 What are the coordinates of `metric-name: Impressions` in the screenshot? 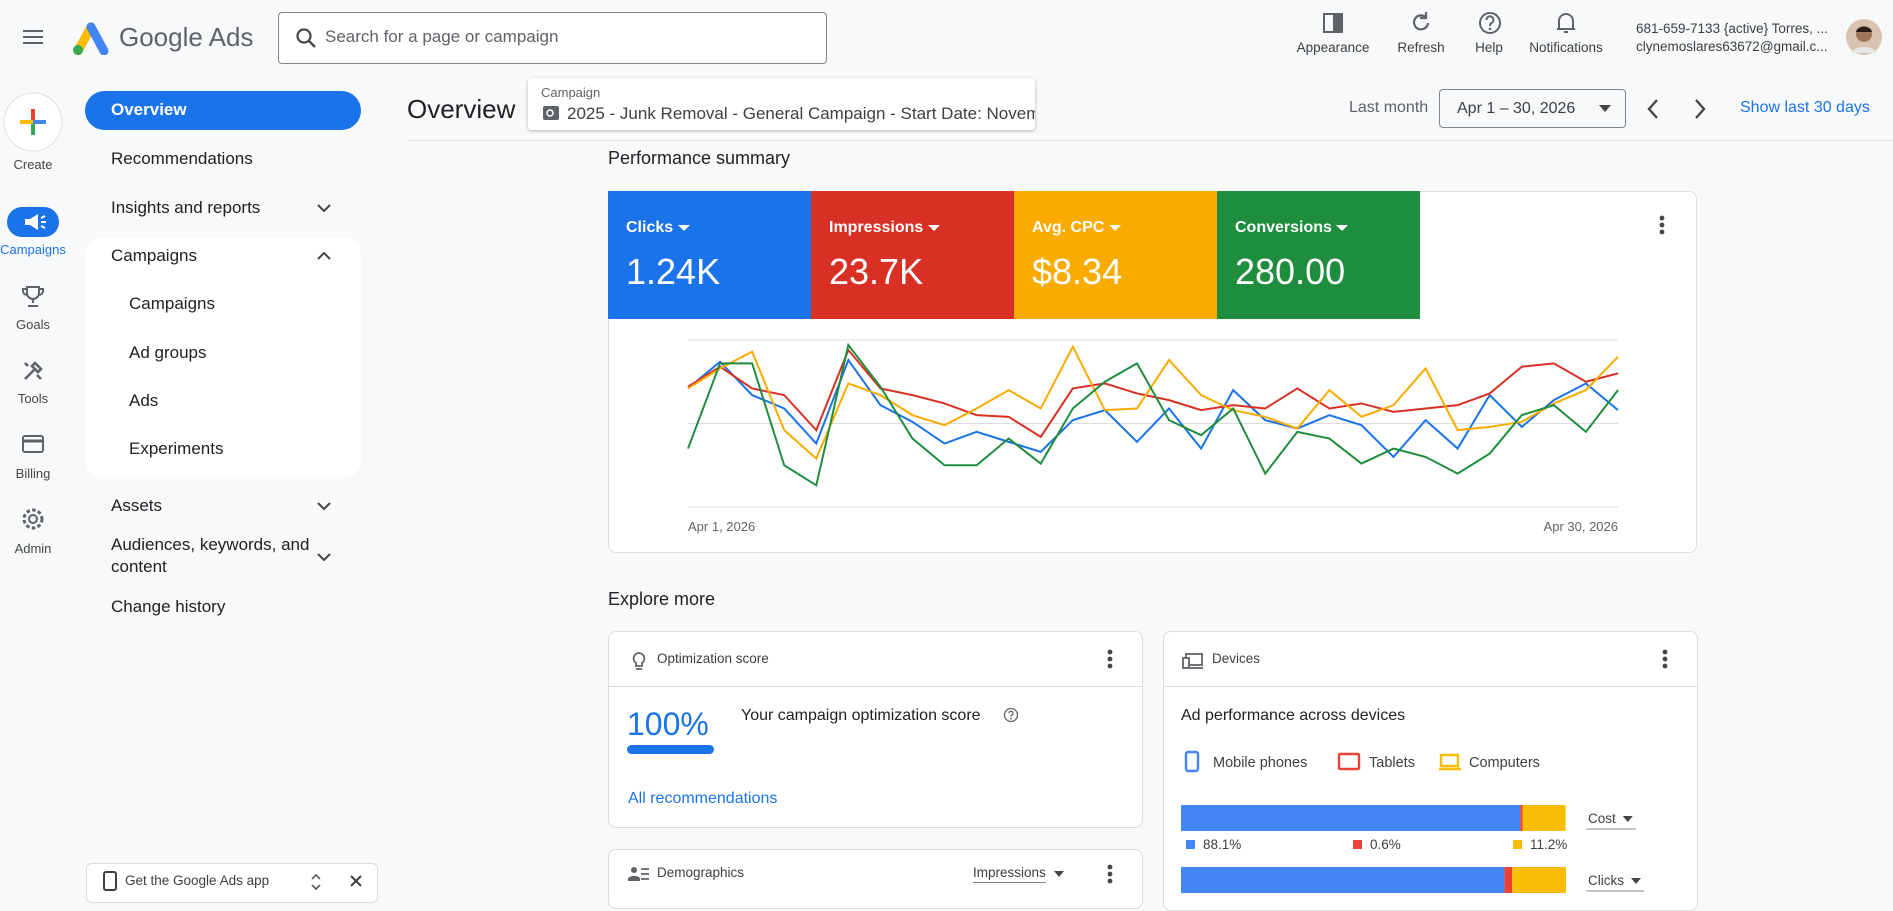 It's located at (884, 228).